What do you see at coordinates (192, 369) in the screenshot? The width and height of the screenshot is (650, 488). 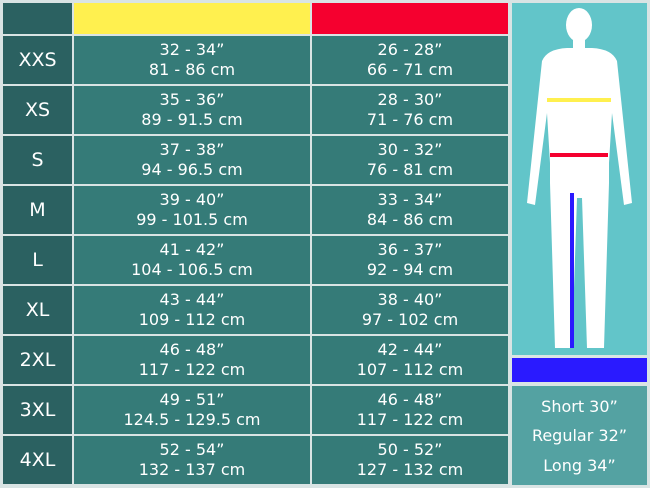 I see `chest-cm: 117 - 122 cm` at bounding box center [192, 369].